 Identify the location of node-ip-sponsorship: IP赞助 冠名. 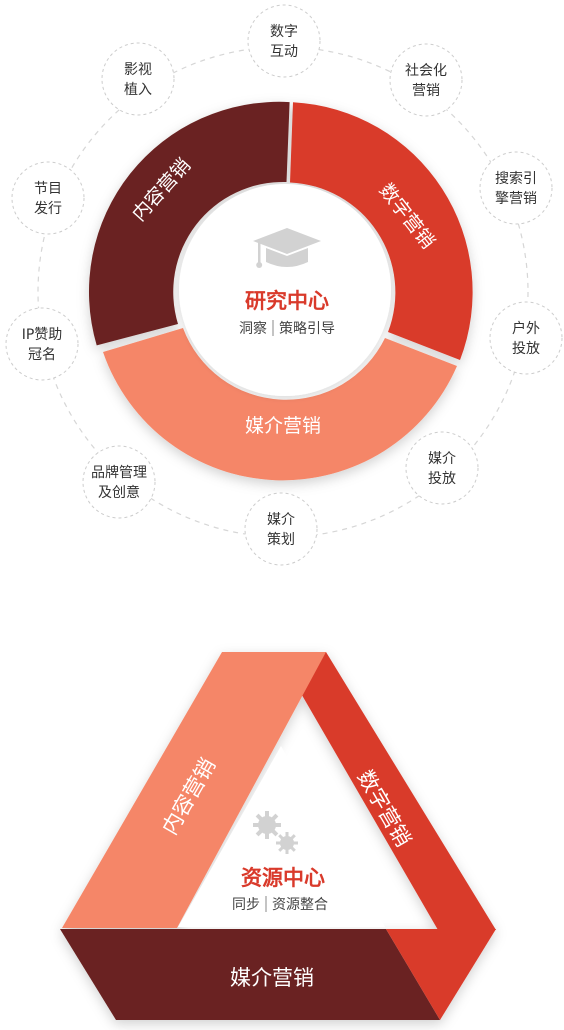
(42, 344).